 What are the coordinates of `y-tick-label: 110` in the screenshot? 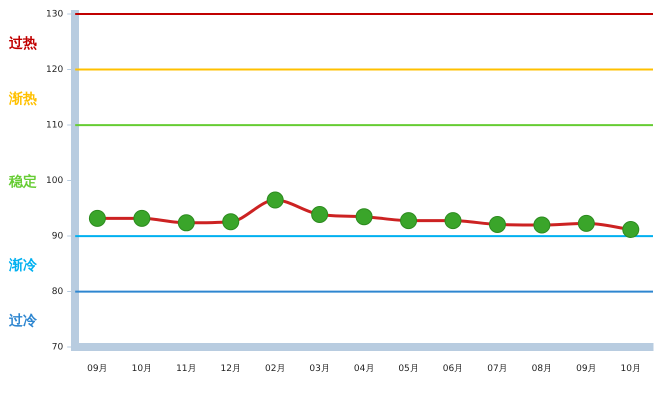 It's located at (55, 125).